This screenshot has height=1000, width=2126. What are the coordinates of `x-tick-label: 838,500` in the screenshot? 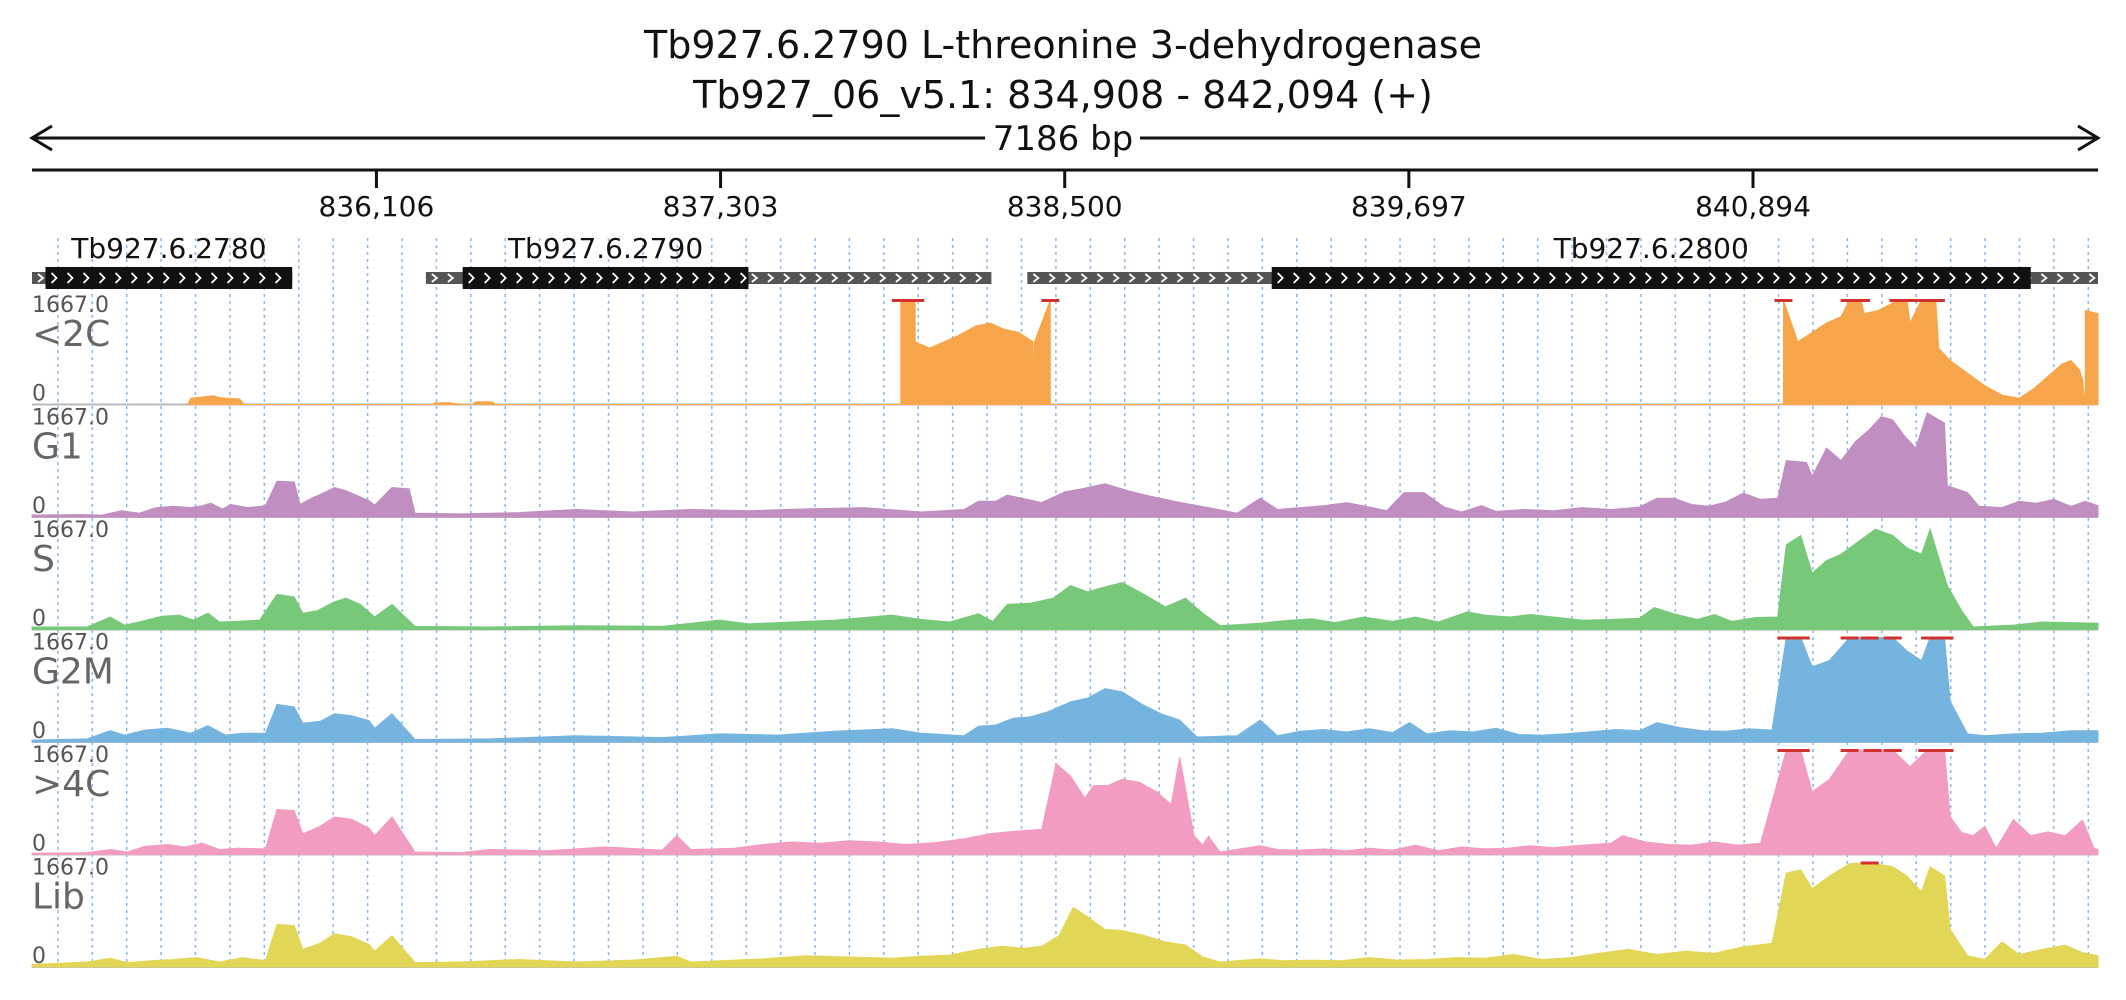 It's located at (1065, 206).